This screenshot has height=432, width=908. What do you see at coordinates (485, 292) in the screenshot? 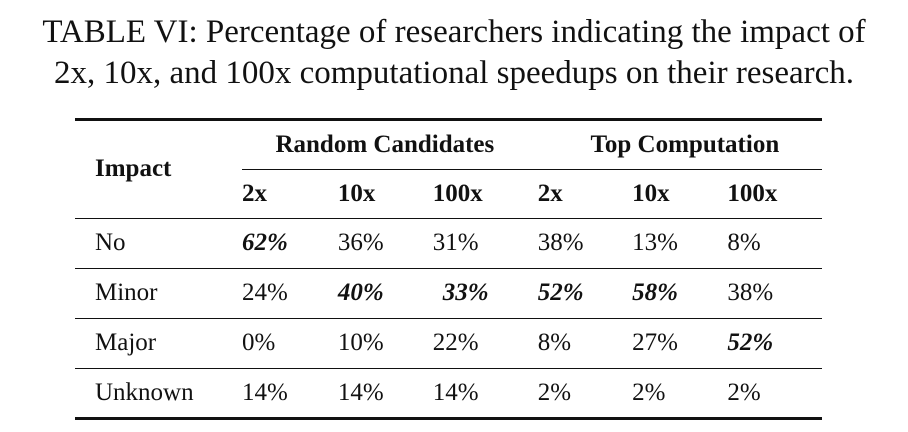
I see `table-cell: 33%` at bounding box center [485, 292].